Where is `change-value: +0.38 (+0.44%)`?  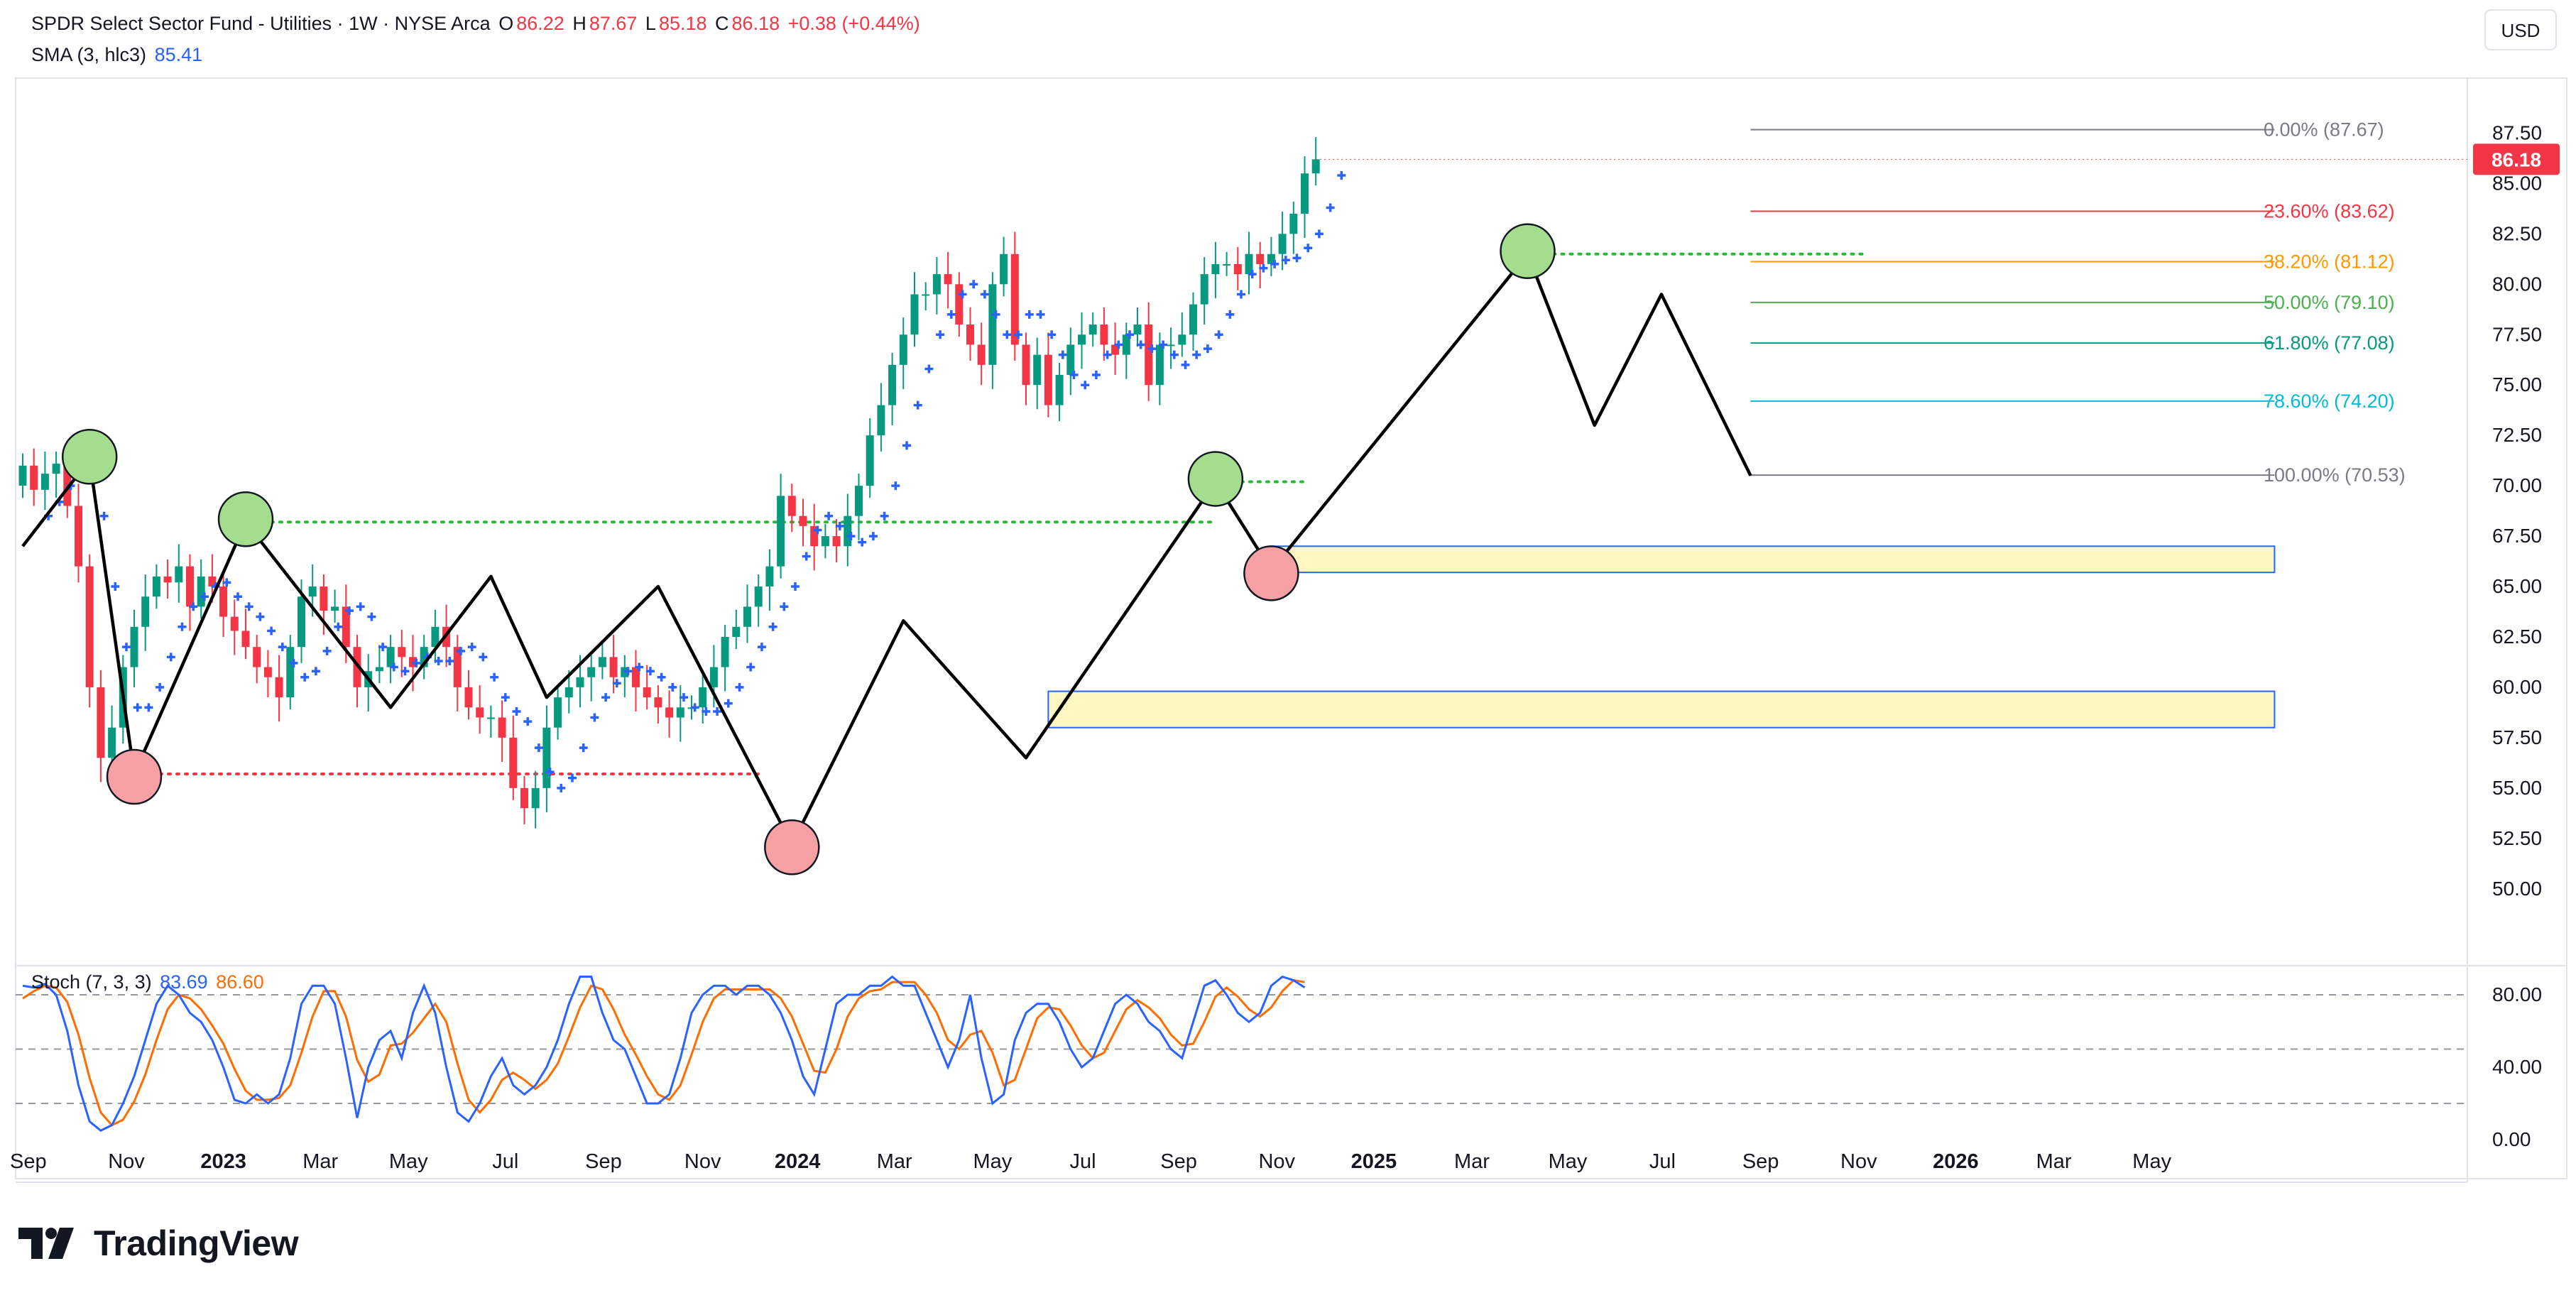 change-value: +0.38 (+0.44%) is located at coordinates (853, 23).